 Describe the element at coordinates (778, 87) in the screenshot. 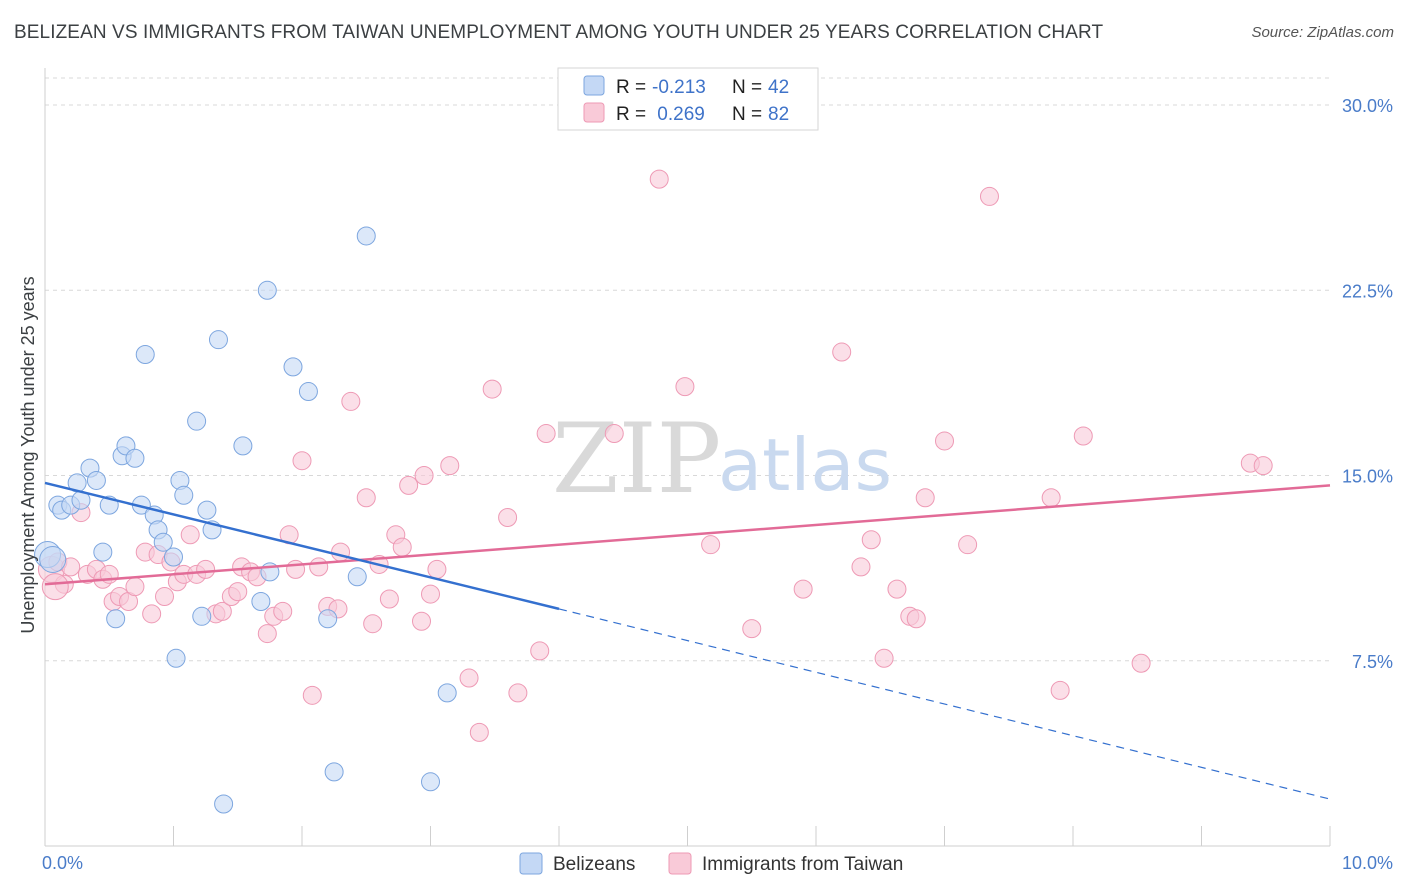

I see `legend-n-value-1: 42` at that location.